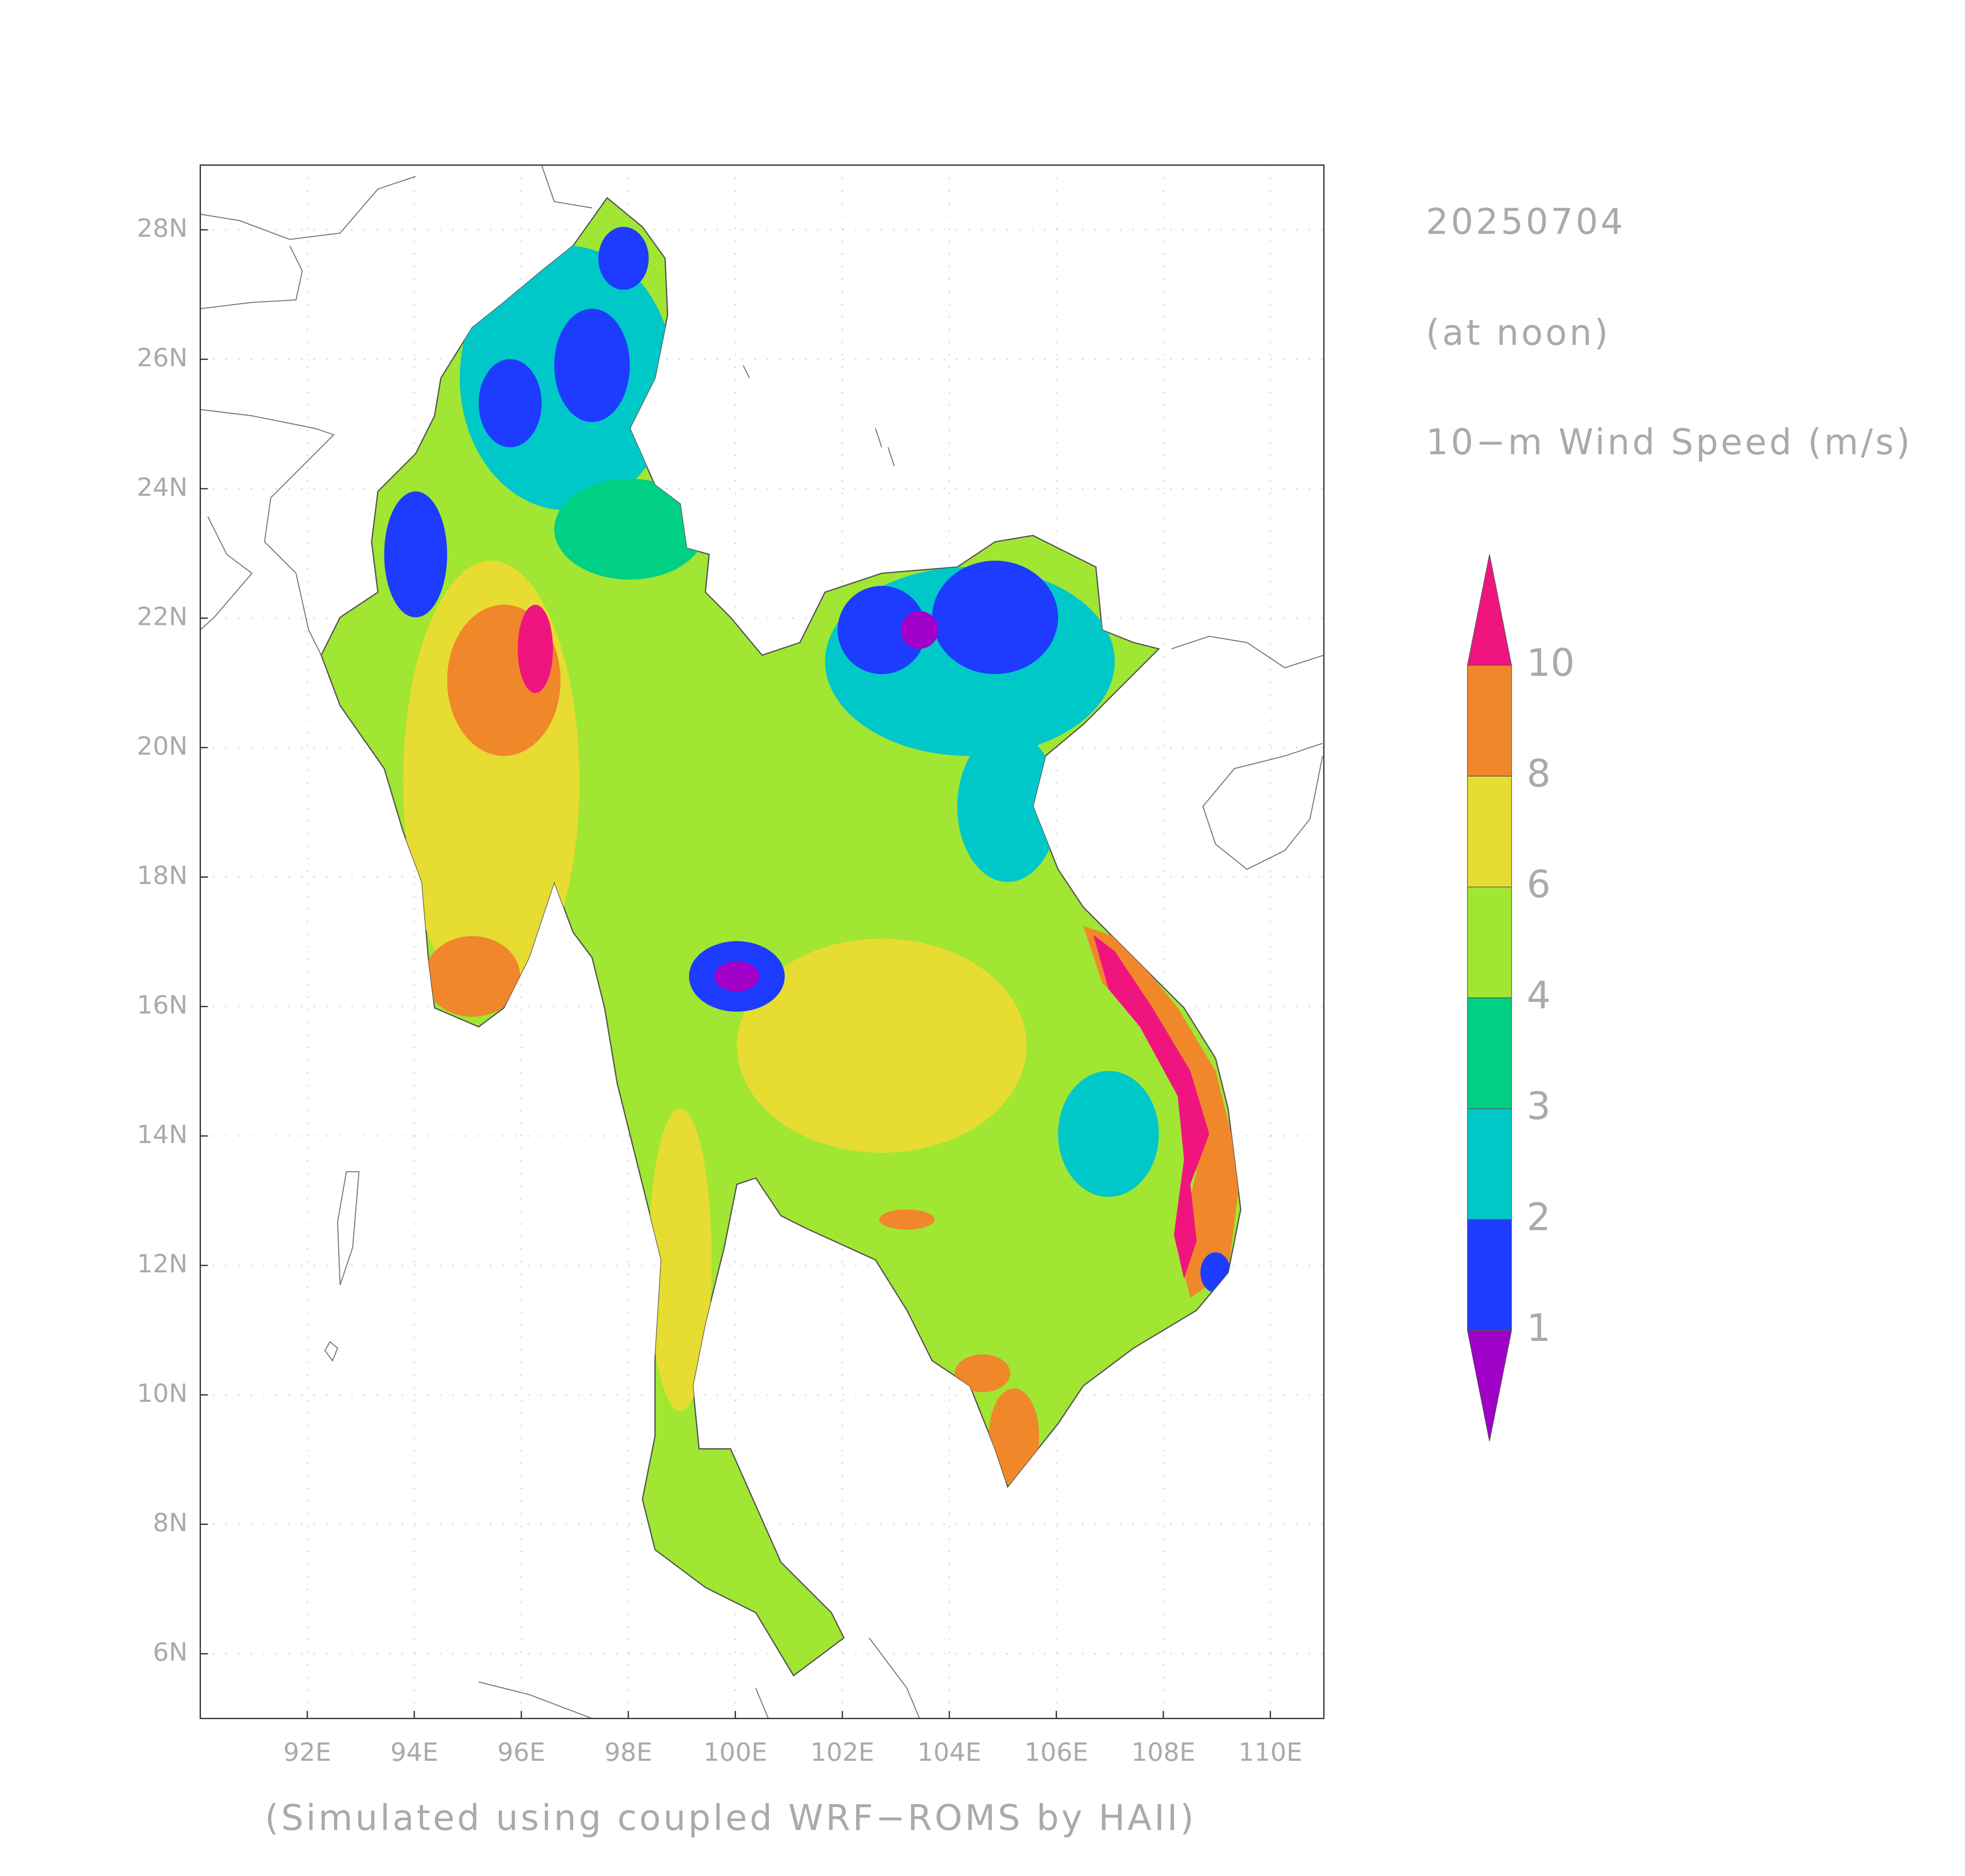 This screenshot has height=1876, width=1965. Describe the element at coordinates (162, 1393) in the screenshot. I see `y-tick-label: 10N` at that location.